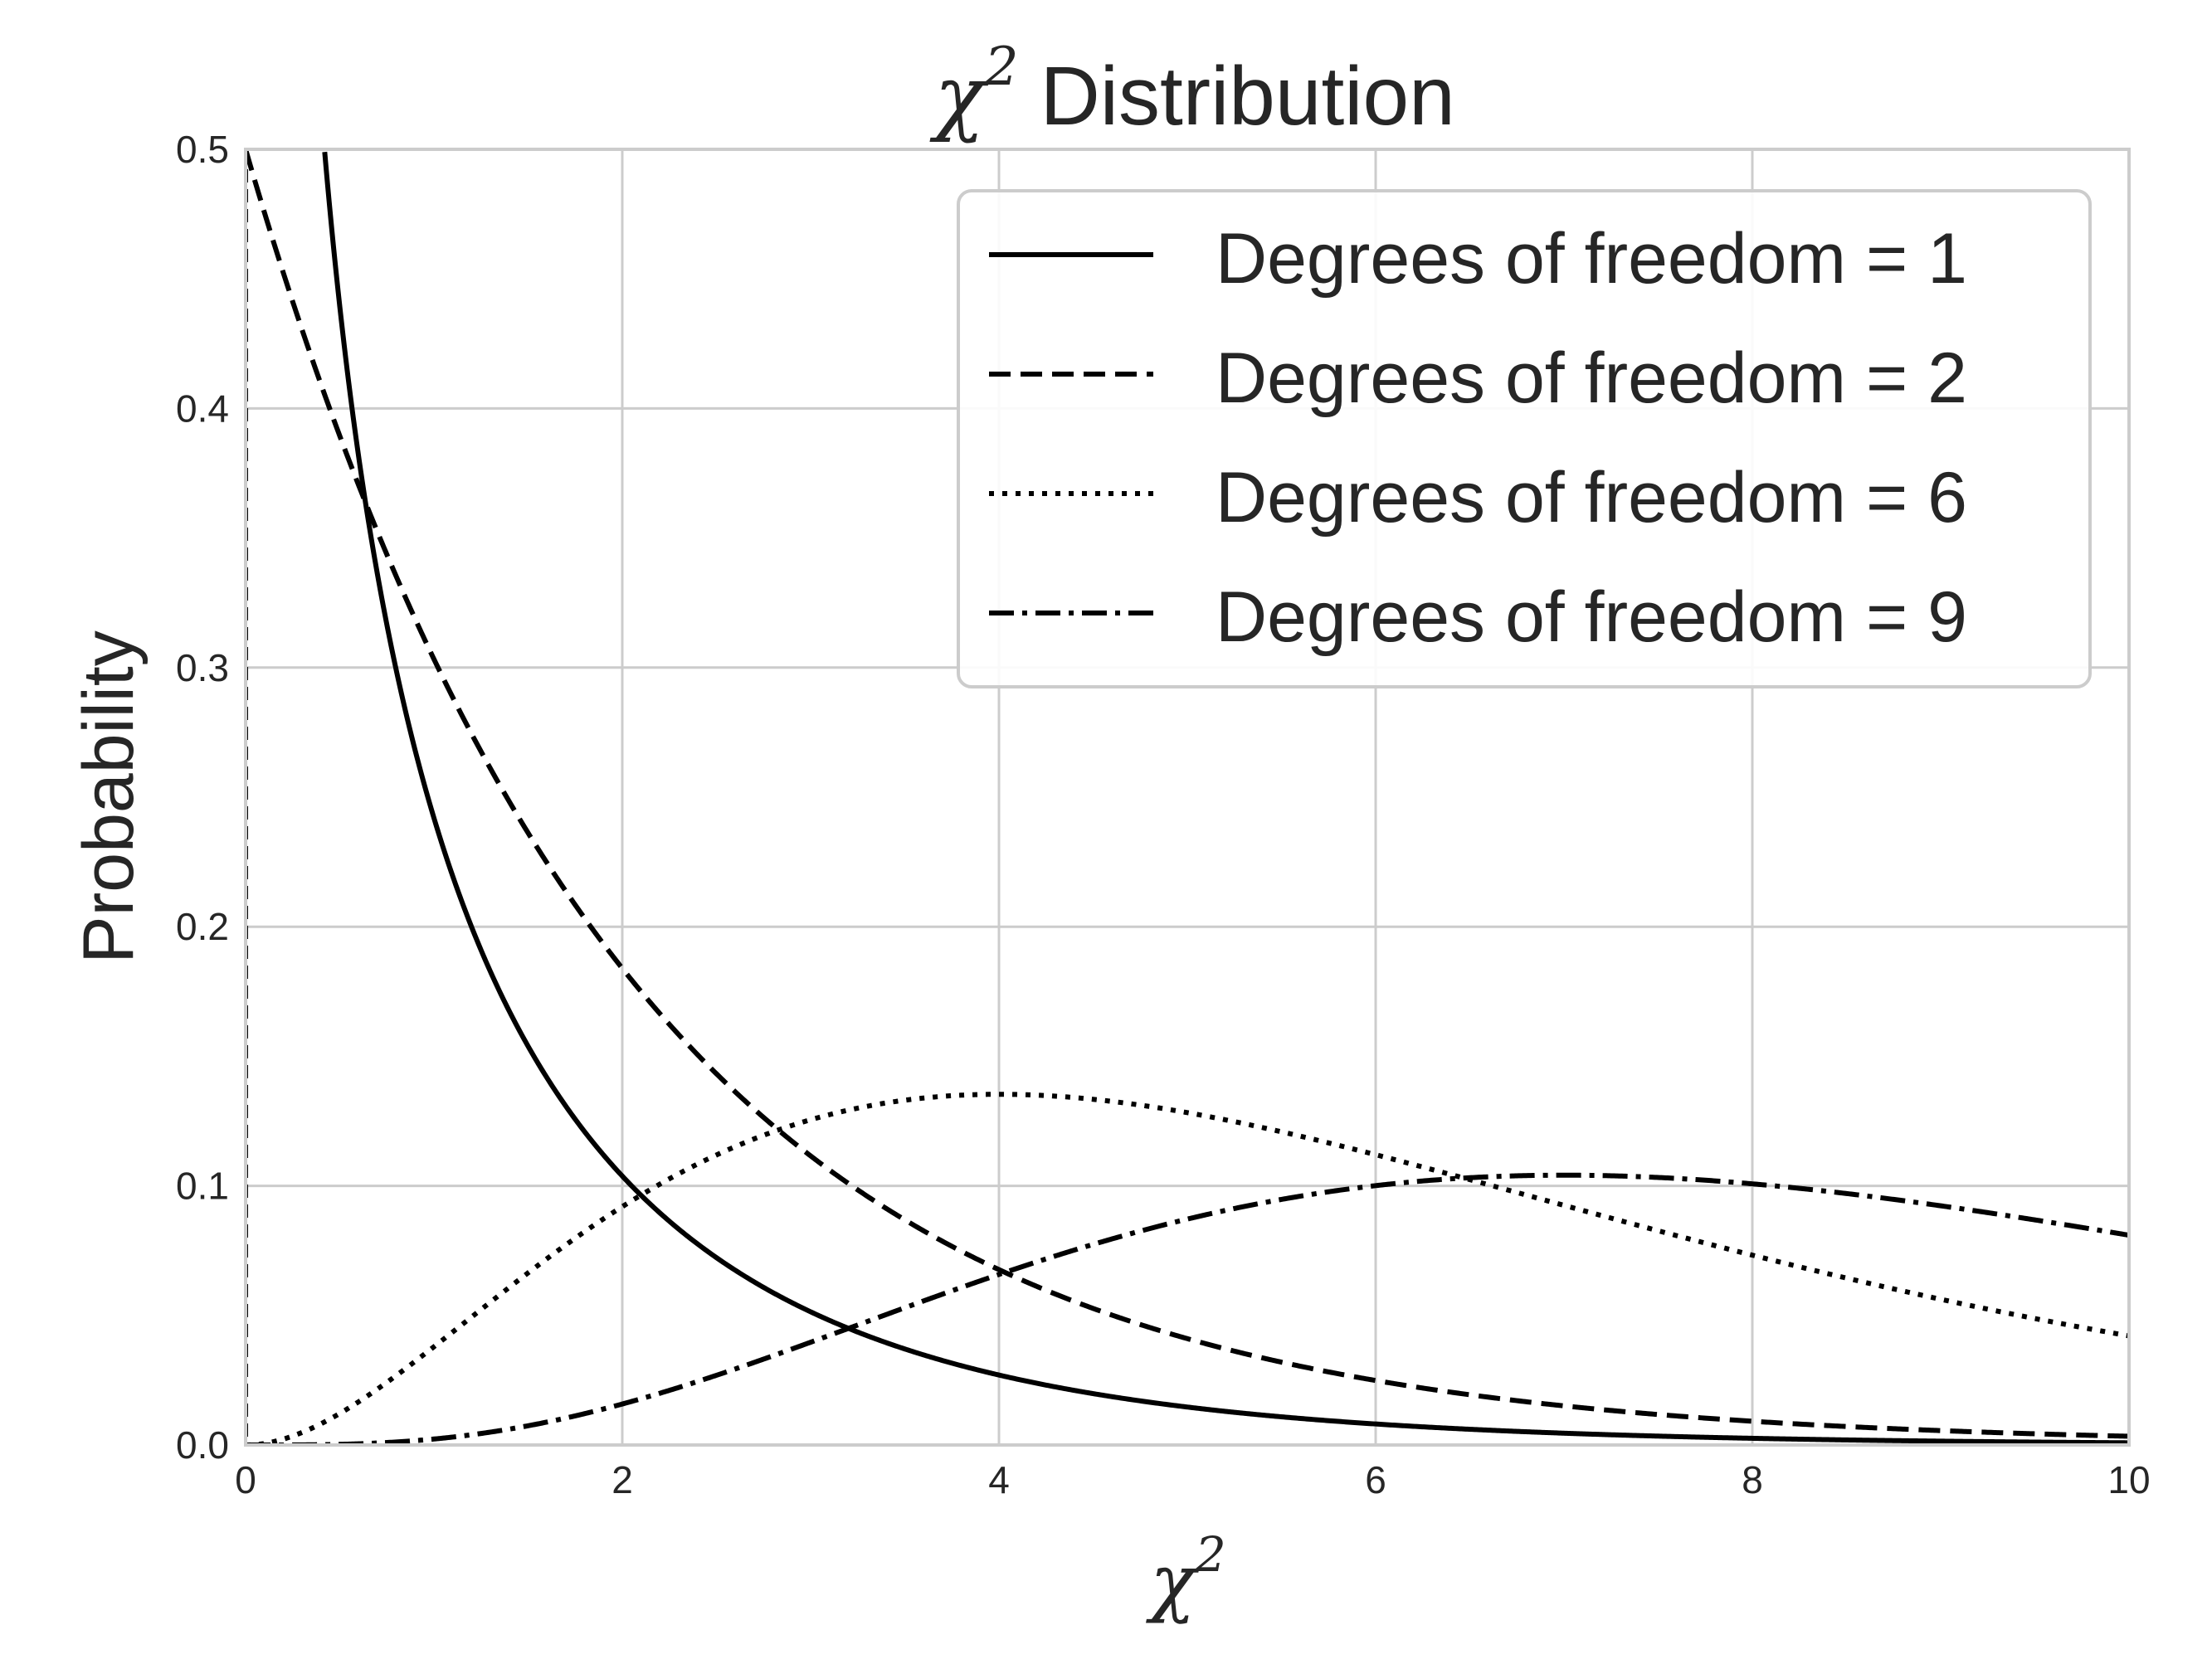 The height and width of the screenshot is (1659, 2212). What do you see at coordinates (202, 149) in the screenshot?
I see `y-tick-label: 0.5` at bounding box center [202, 149].